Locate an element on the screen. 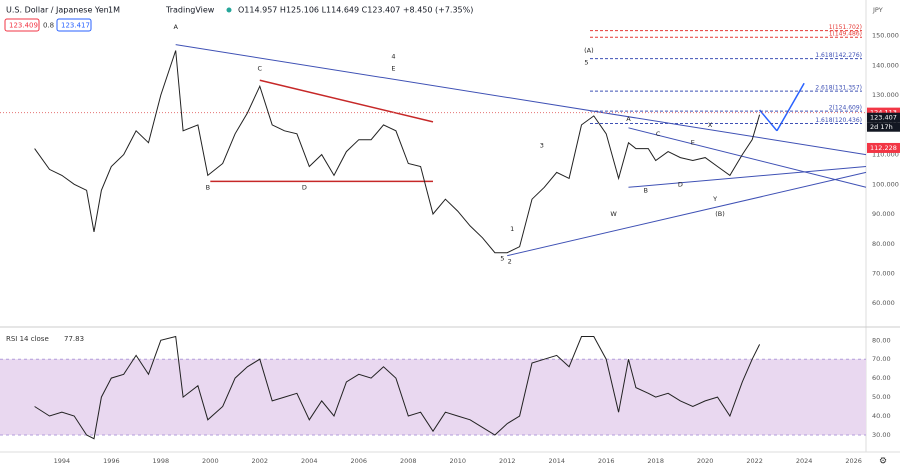 The image size is (900, 468). x-tick-label: 2004 is located at coordinates (309, 461).